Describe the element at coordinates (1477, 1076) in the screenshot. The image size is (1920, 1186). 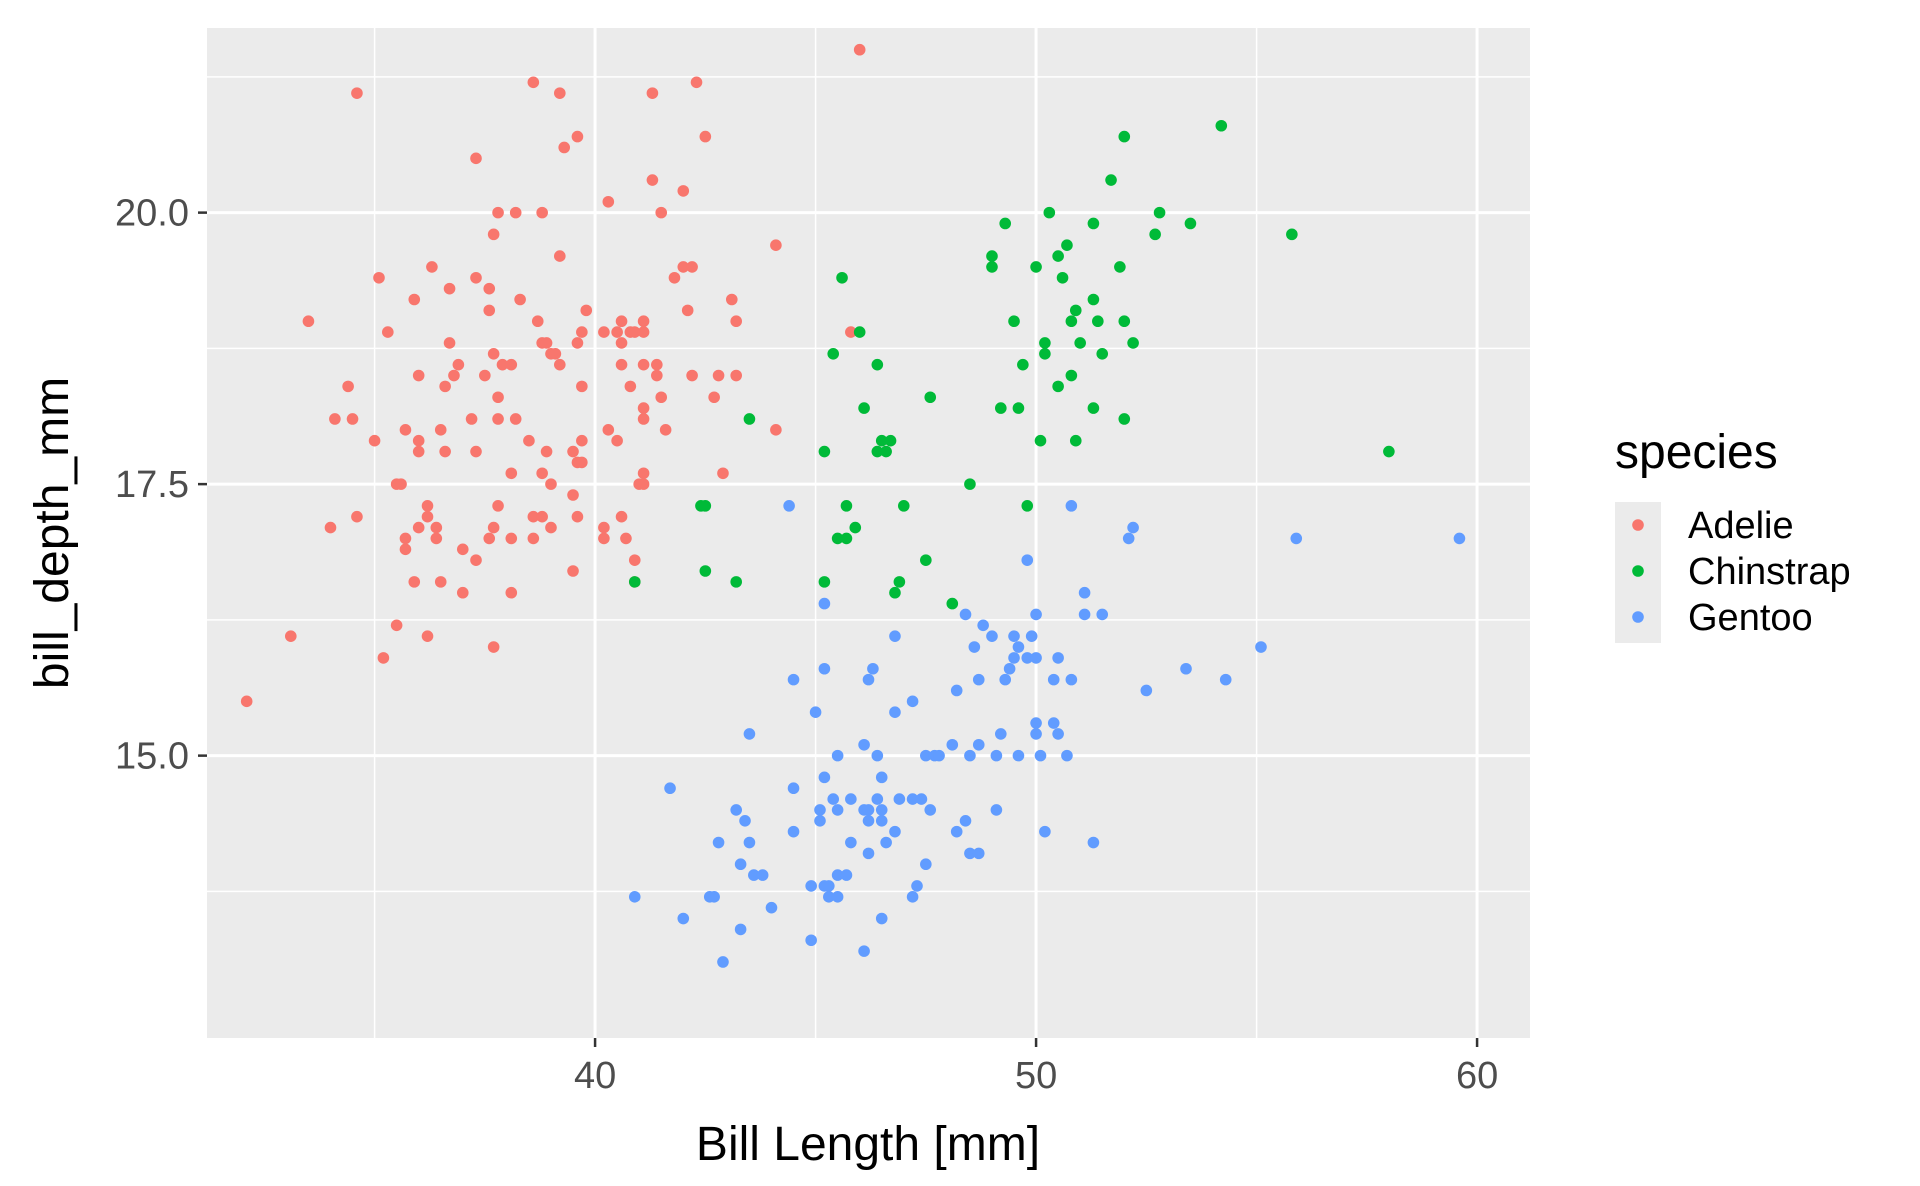
I see `x-tick-label: 60` at that location.